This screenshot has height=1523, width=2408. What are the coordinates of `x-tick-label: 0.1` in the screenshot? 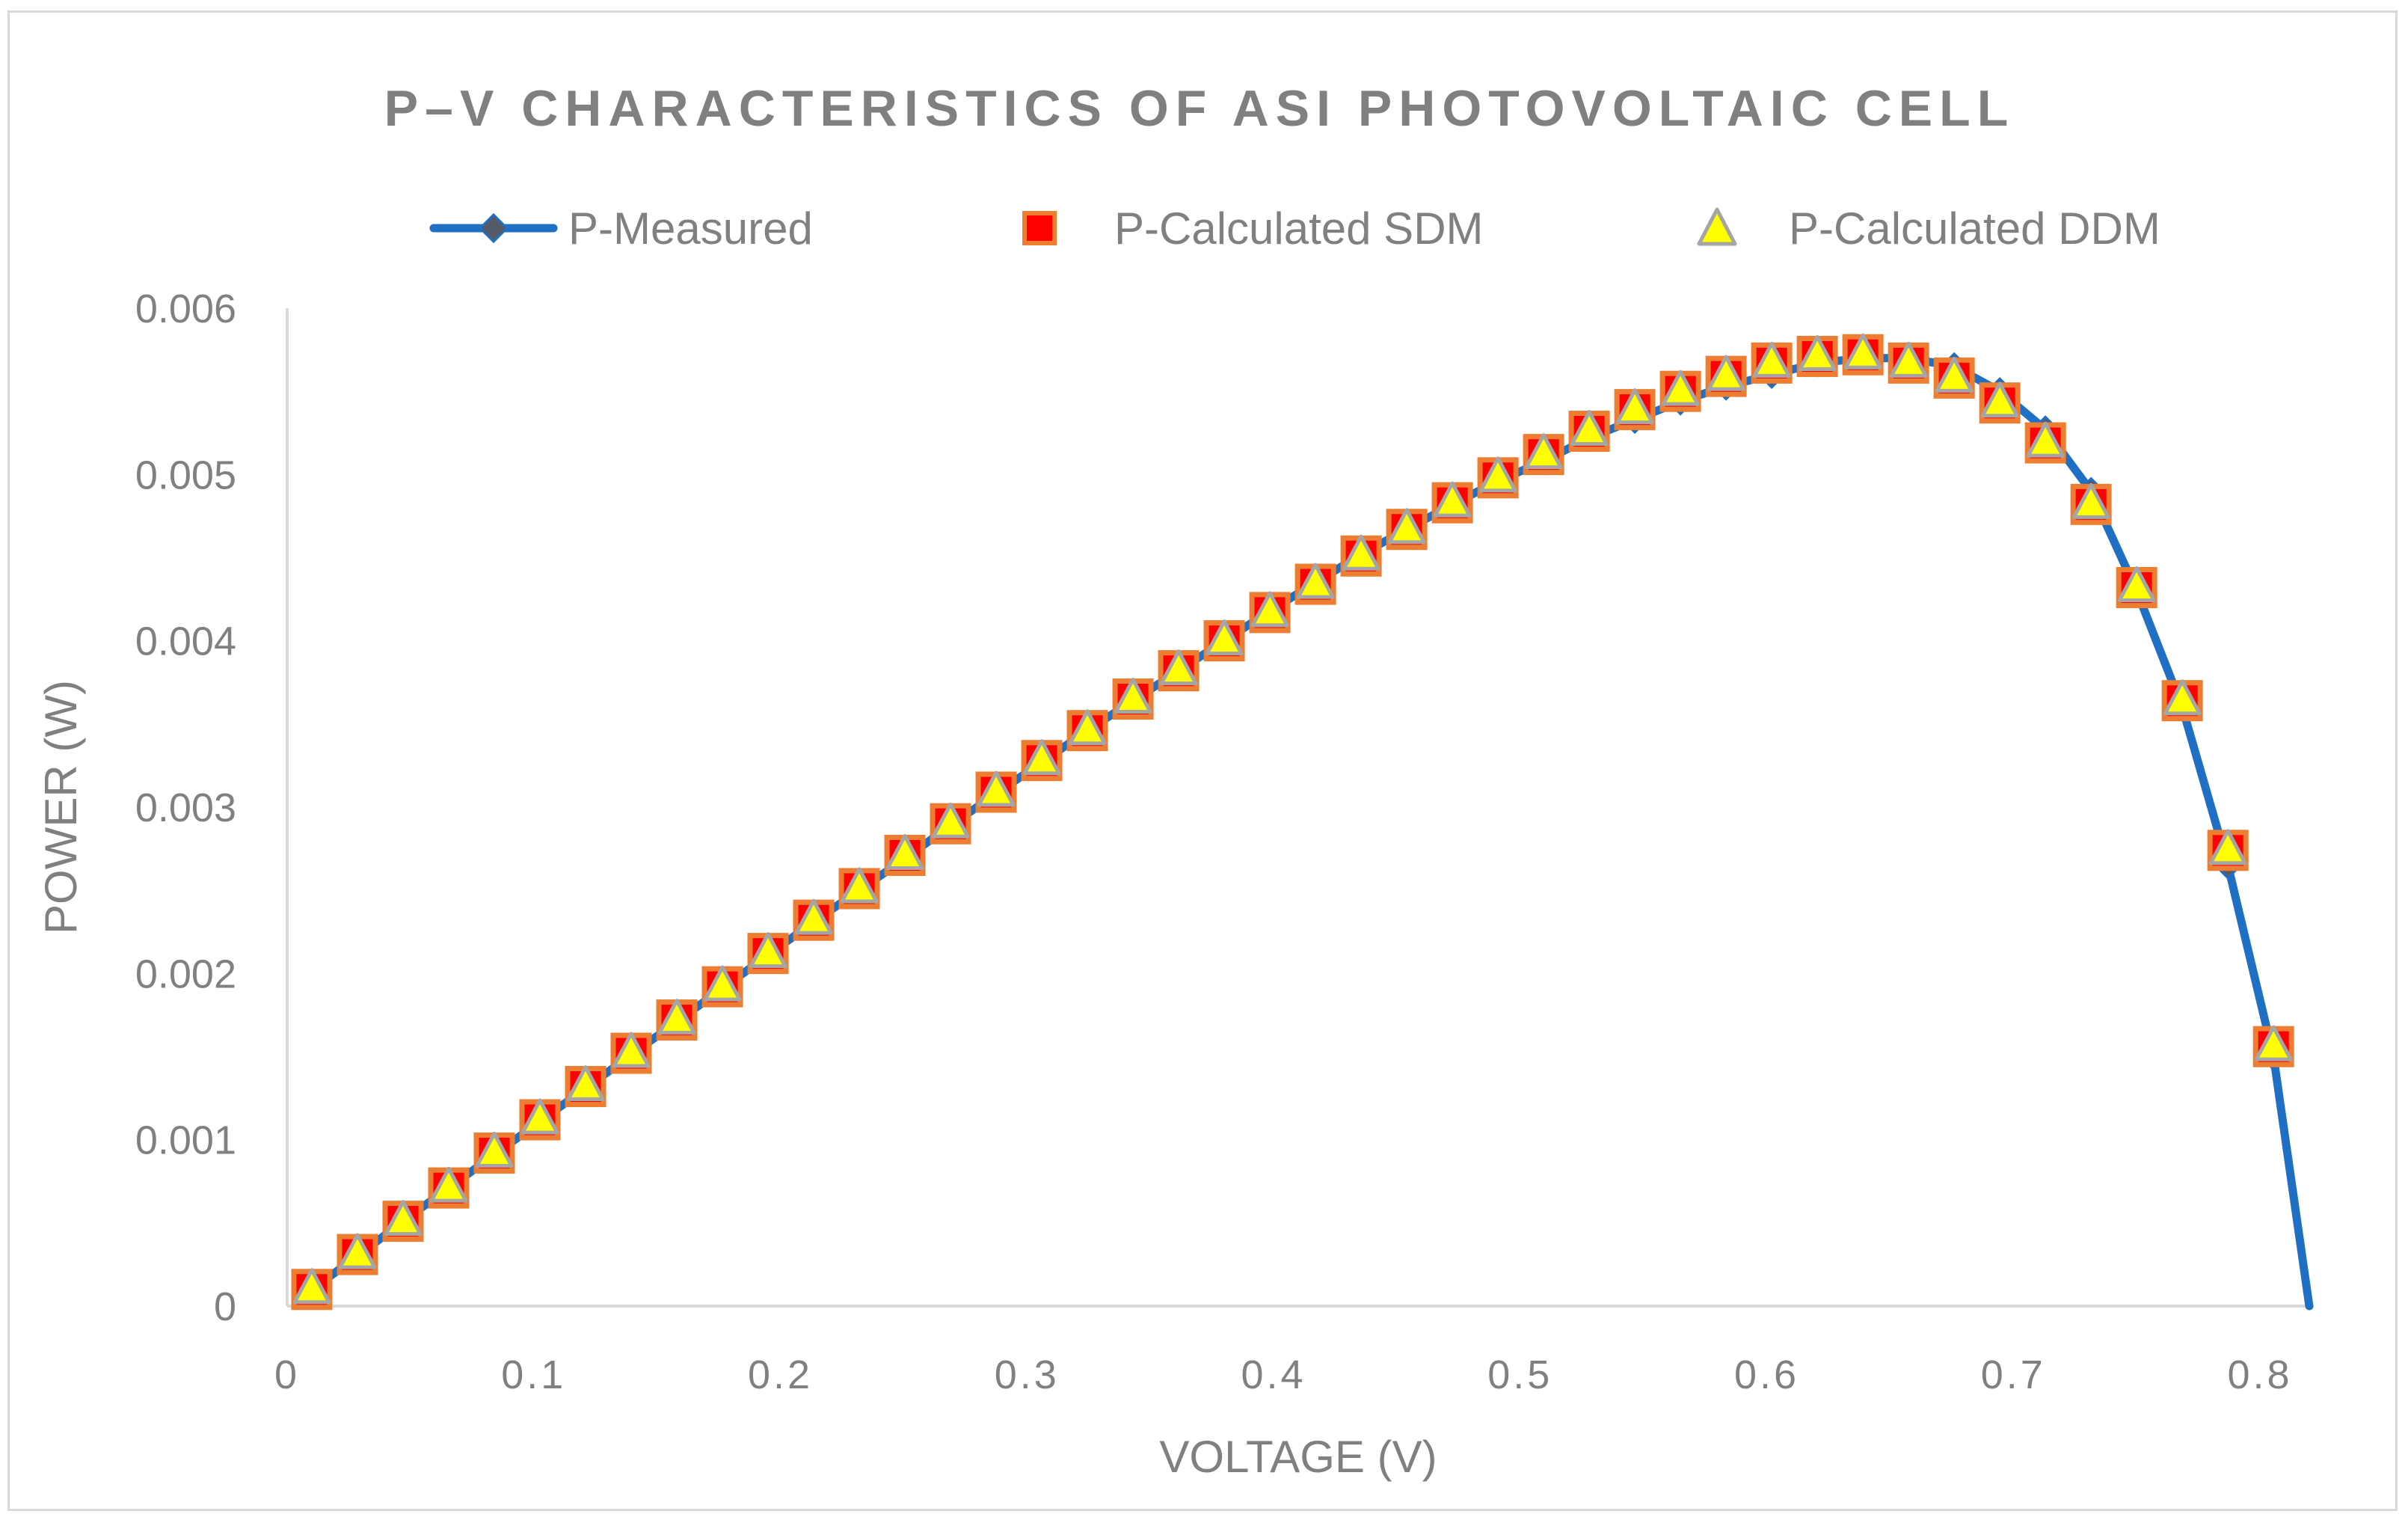 It's located at (533, 1374).